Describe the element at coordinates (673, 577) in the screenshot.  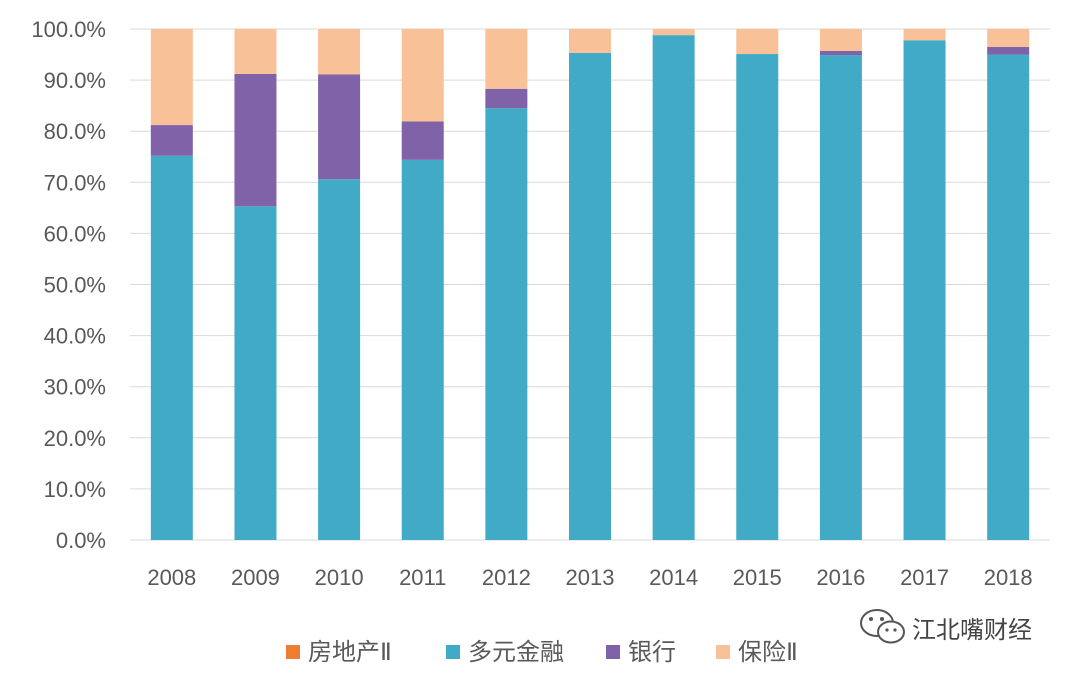
I see `x-tick-label-2014: 2014` at that location.